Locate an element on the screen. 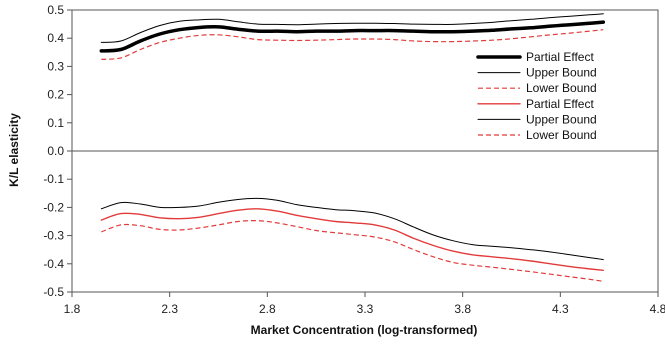 This screenshot has width=665, height=347. legend-label-1: Partial Effect is located at coordinates (560, 57).